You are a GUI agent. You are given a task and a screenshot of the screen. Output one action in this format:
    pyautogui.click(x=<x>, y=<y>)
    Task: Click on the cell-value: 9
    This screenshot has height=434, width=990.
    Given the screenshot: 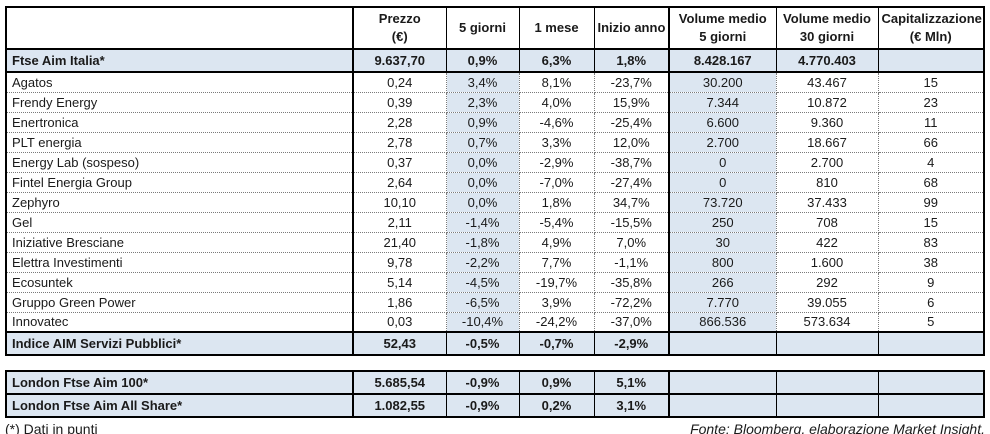 What is the action you would take?
    pyautogui.click(x=931, y=282)
    